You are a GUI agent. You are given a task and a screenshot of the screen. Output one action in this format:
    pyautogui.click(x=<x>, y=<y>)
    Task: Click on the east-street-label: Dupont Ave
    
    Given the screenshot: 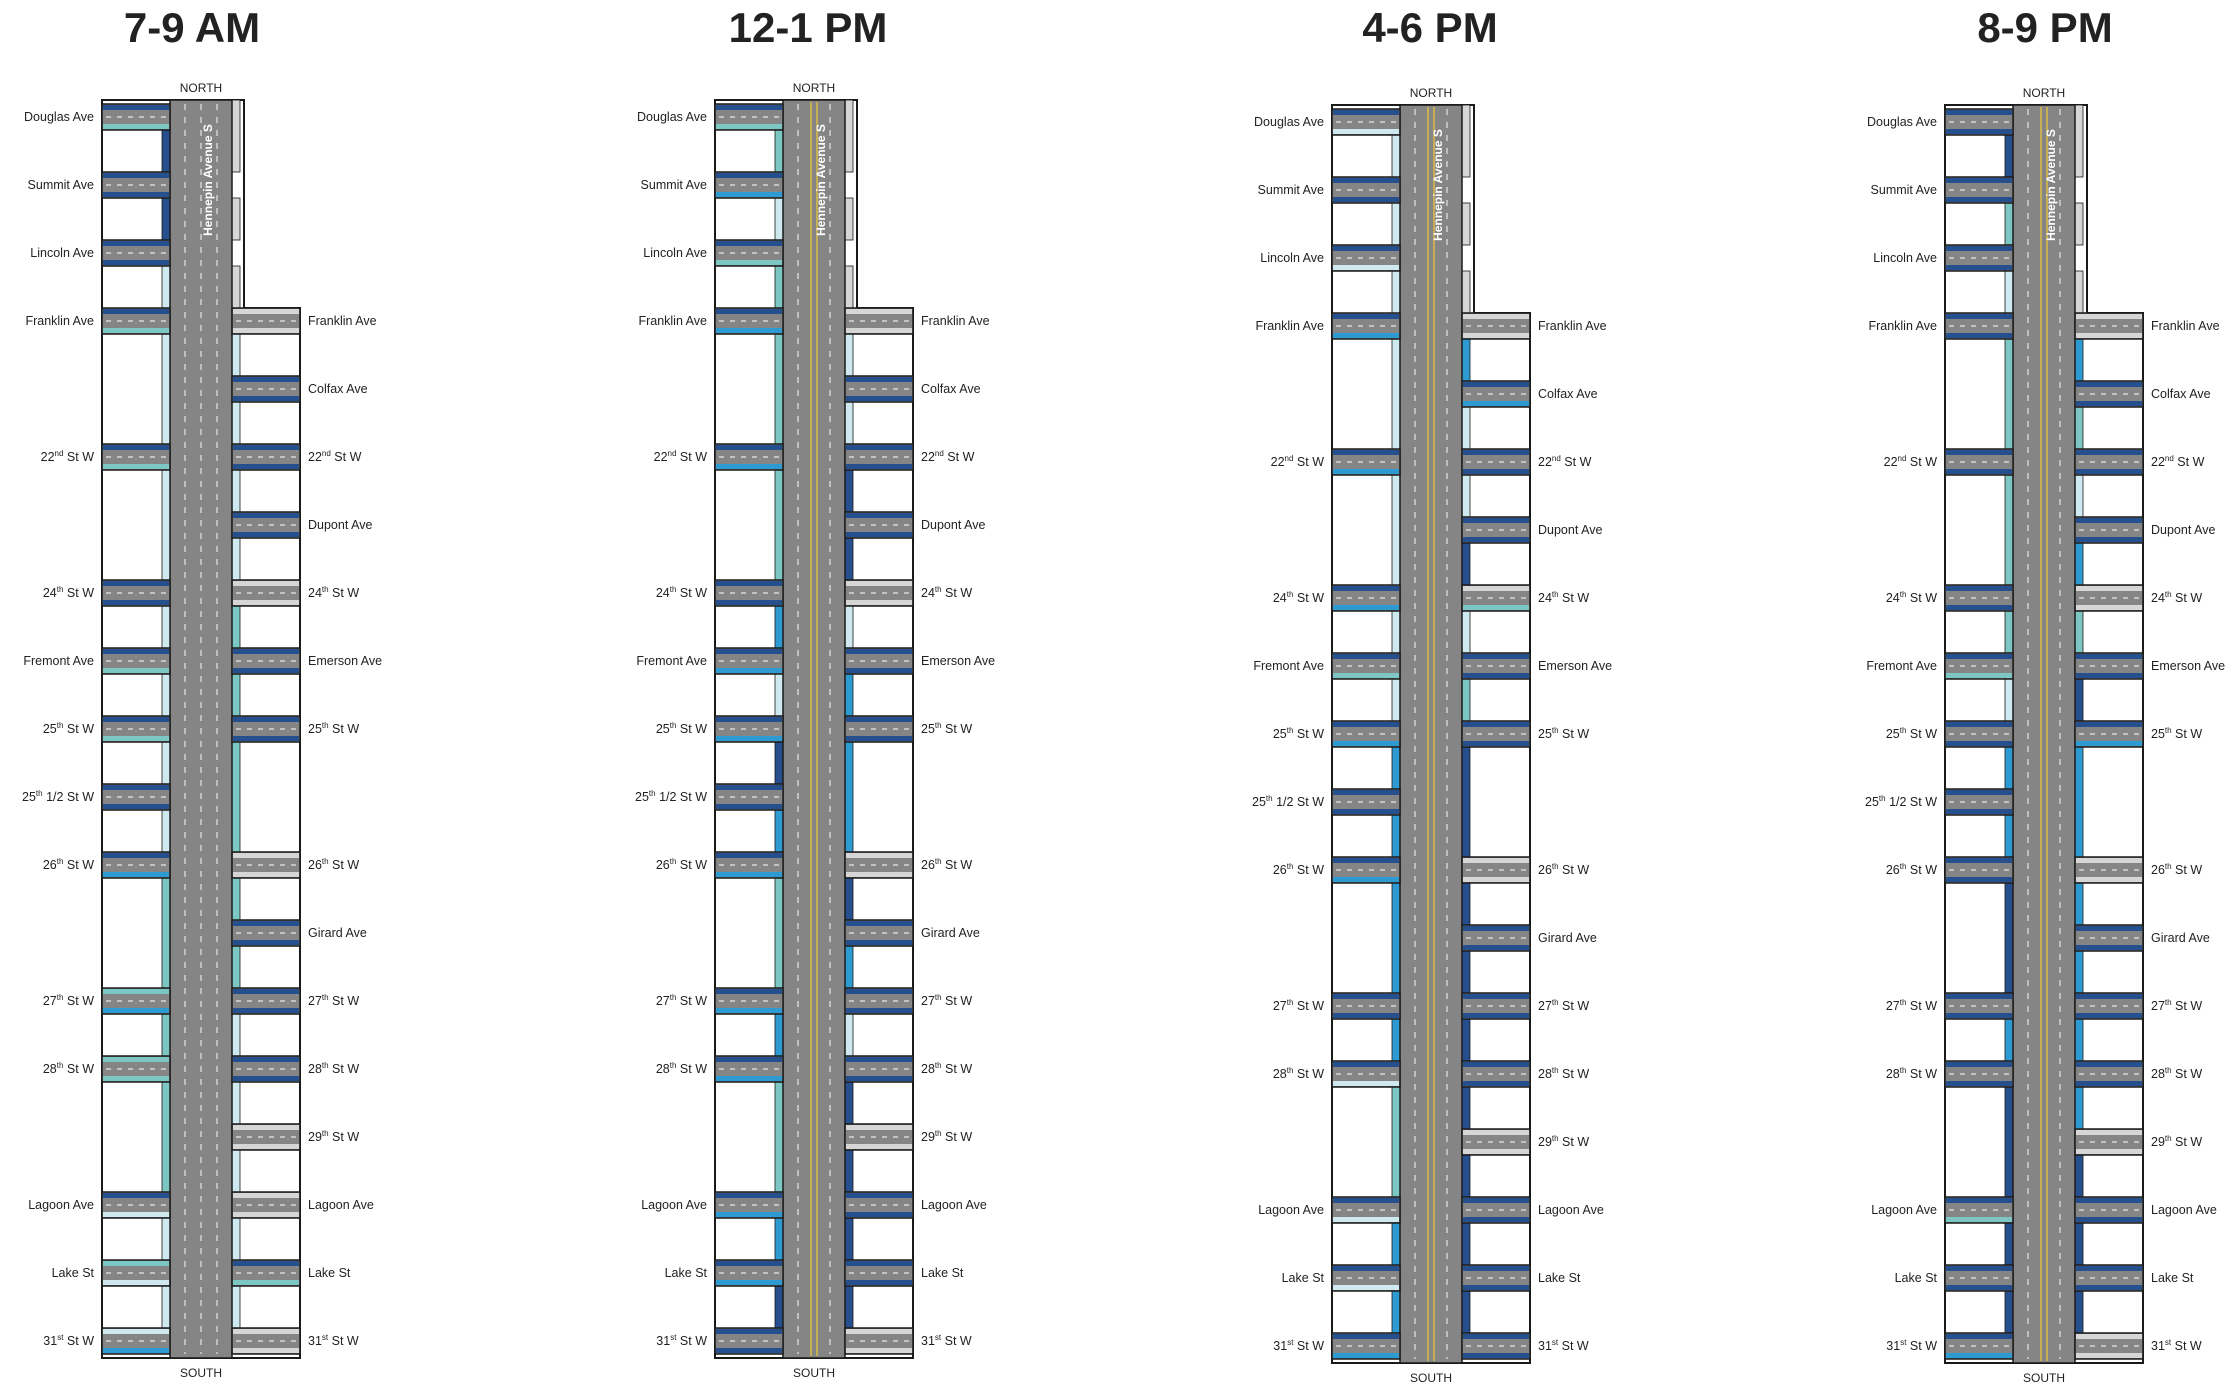 What is the action you would take?
    pyautogui.click(x=1570, y=530)
    